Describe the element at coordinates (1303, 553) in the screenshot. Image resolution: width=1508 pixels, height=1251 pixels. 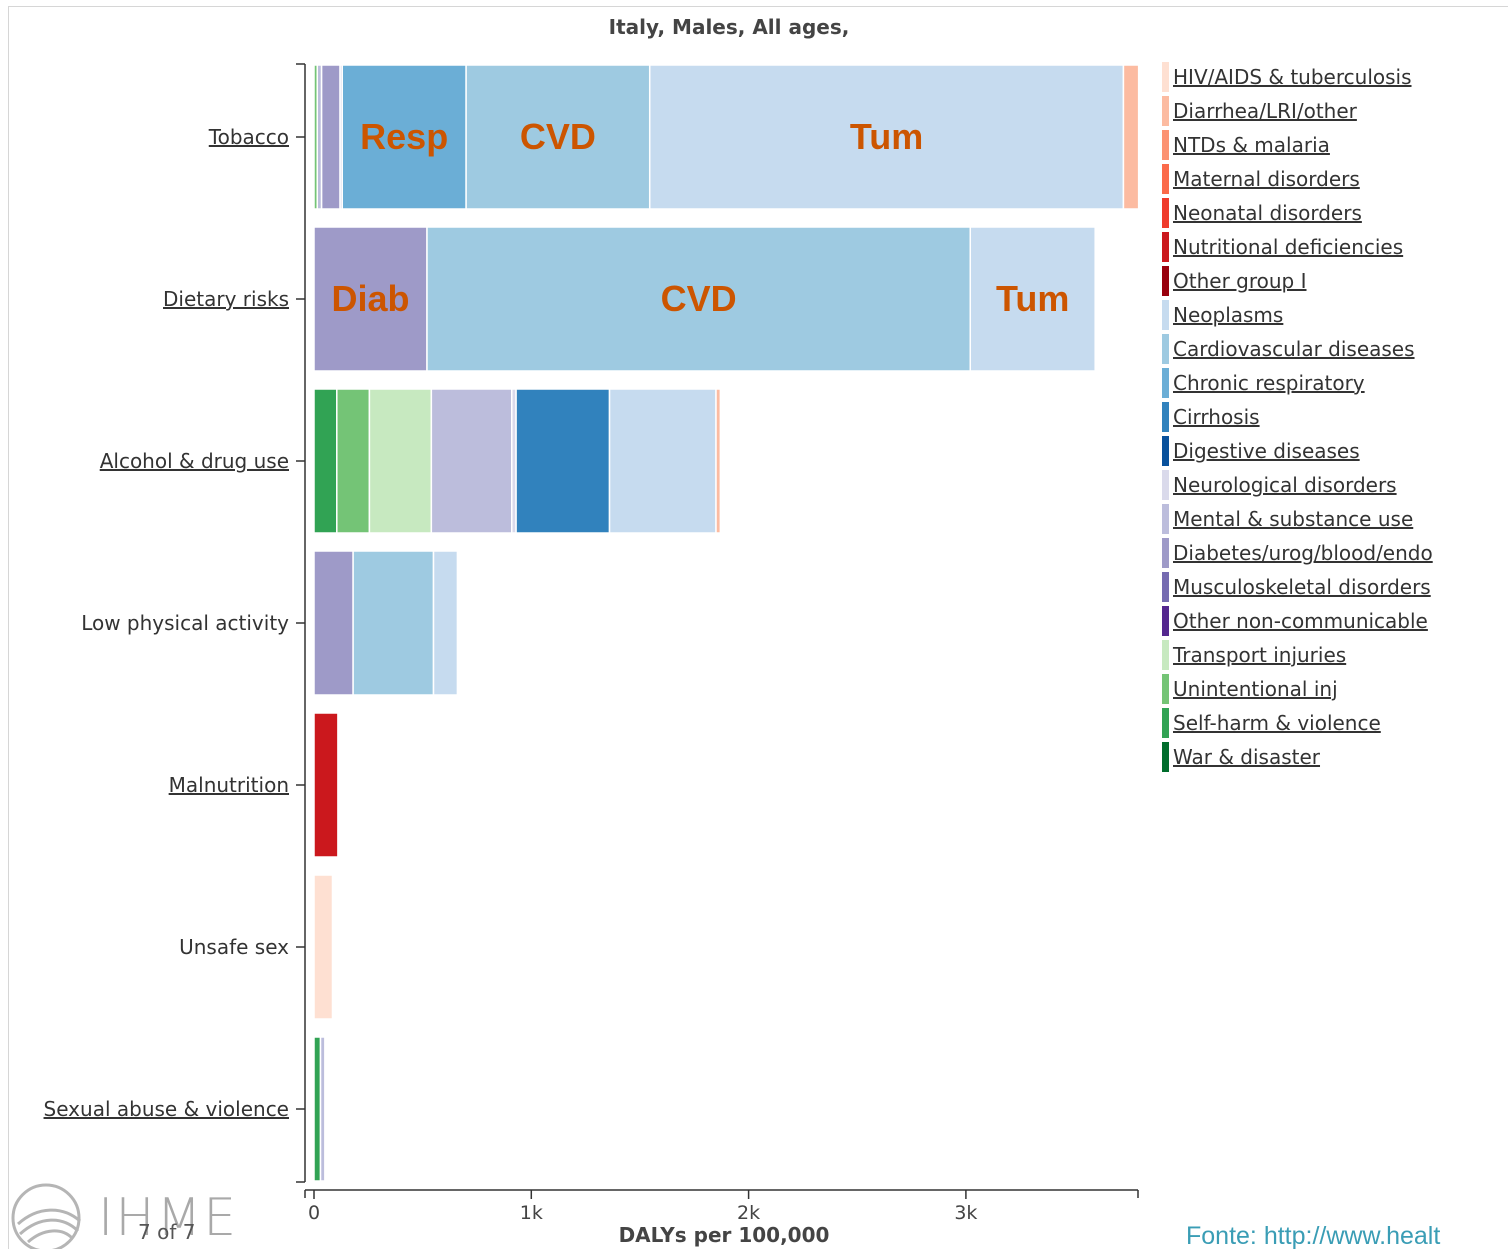
I see `legend-label: Diabetes/urog/blood/endo` at that location.